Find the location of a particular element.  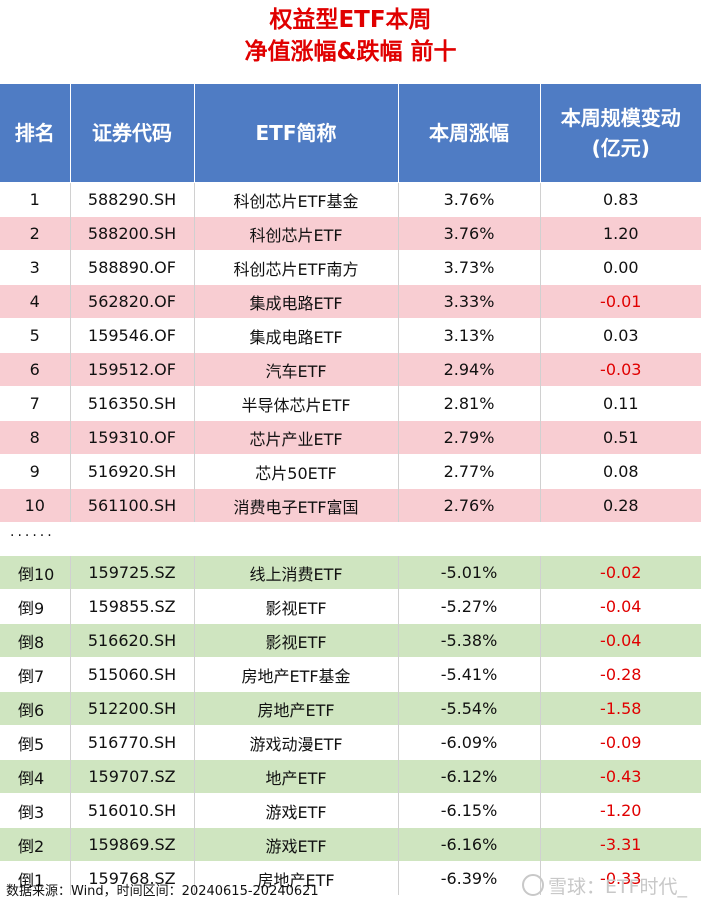

cell-scale: -0.43 is located at coordinates (620, 776).